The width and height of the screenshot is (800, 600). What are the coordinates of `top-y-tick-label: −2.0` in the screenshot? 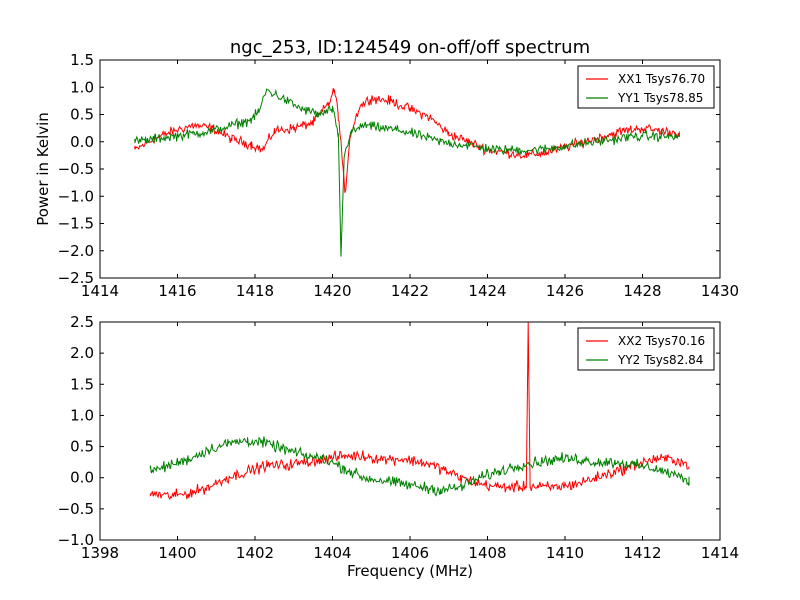 It's located at (76, 251).